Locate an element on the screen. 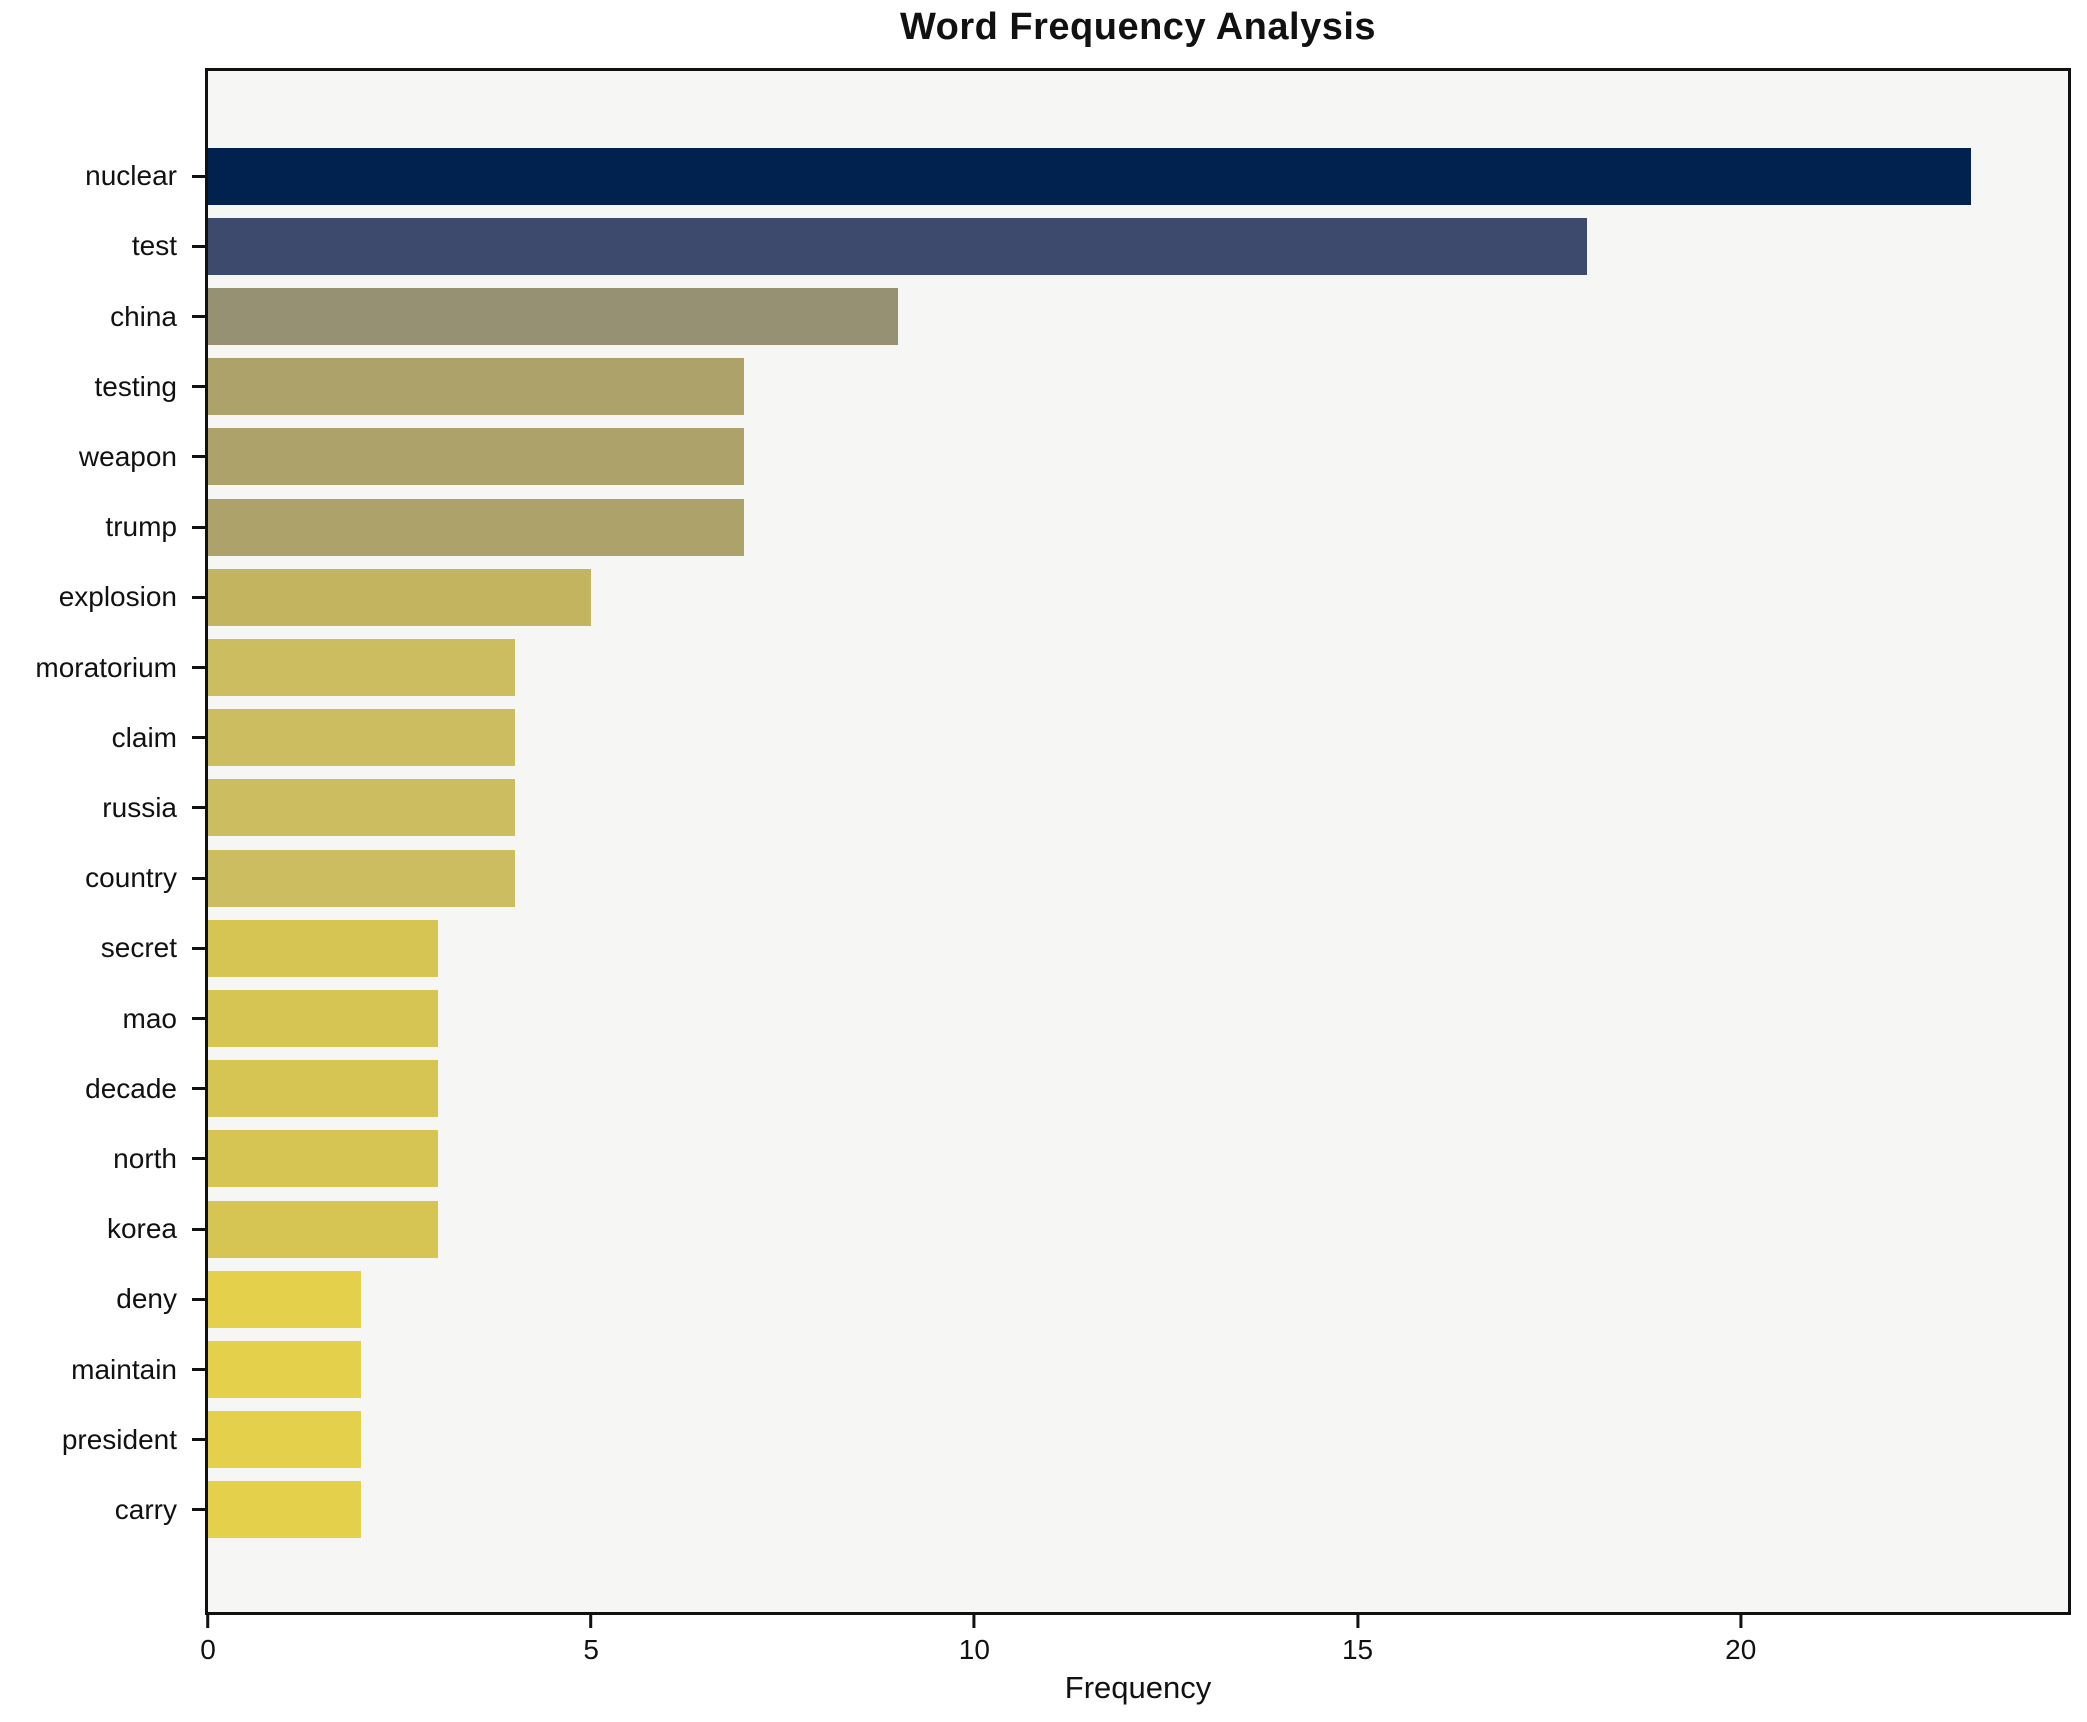 This screenshot has width=2087, height=1722. y-tick-label: weapon is located at coordinates (127, 456).